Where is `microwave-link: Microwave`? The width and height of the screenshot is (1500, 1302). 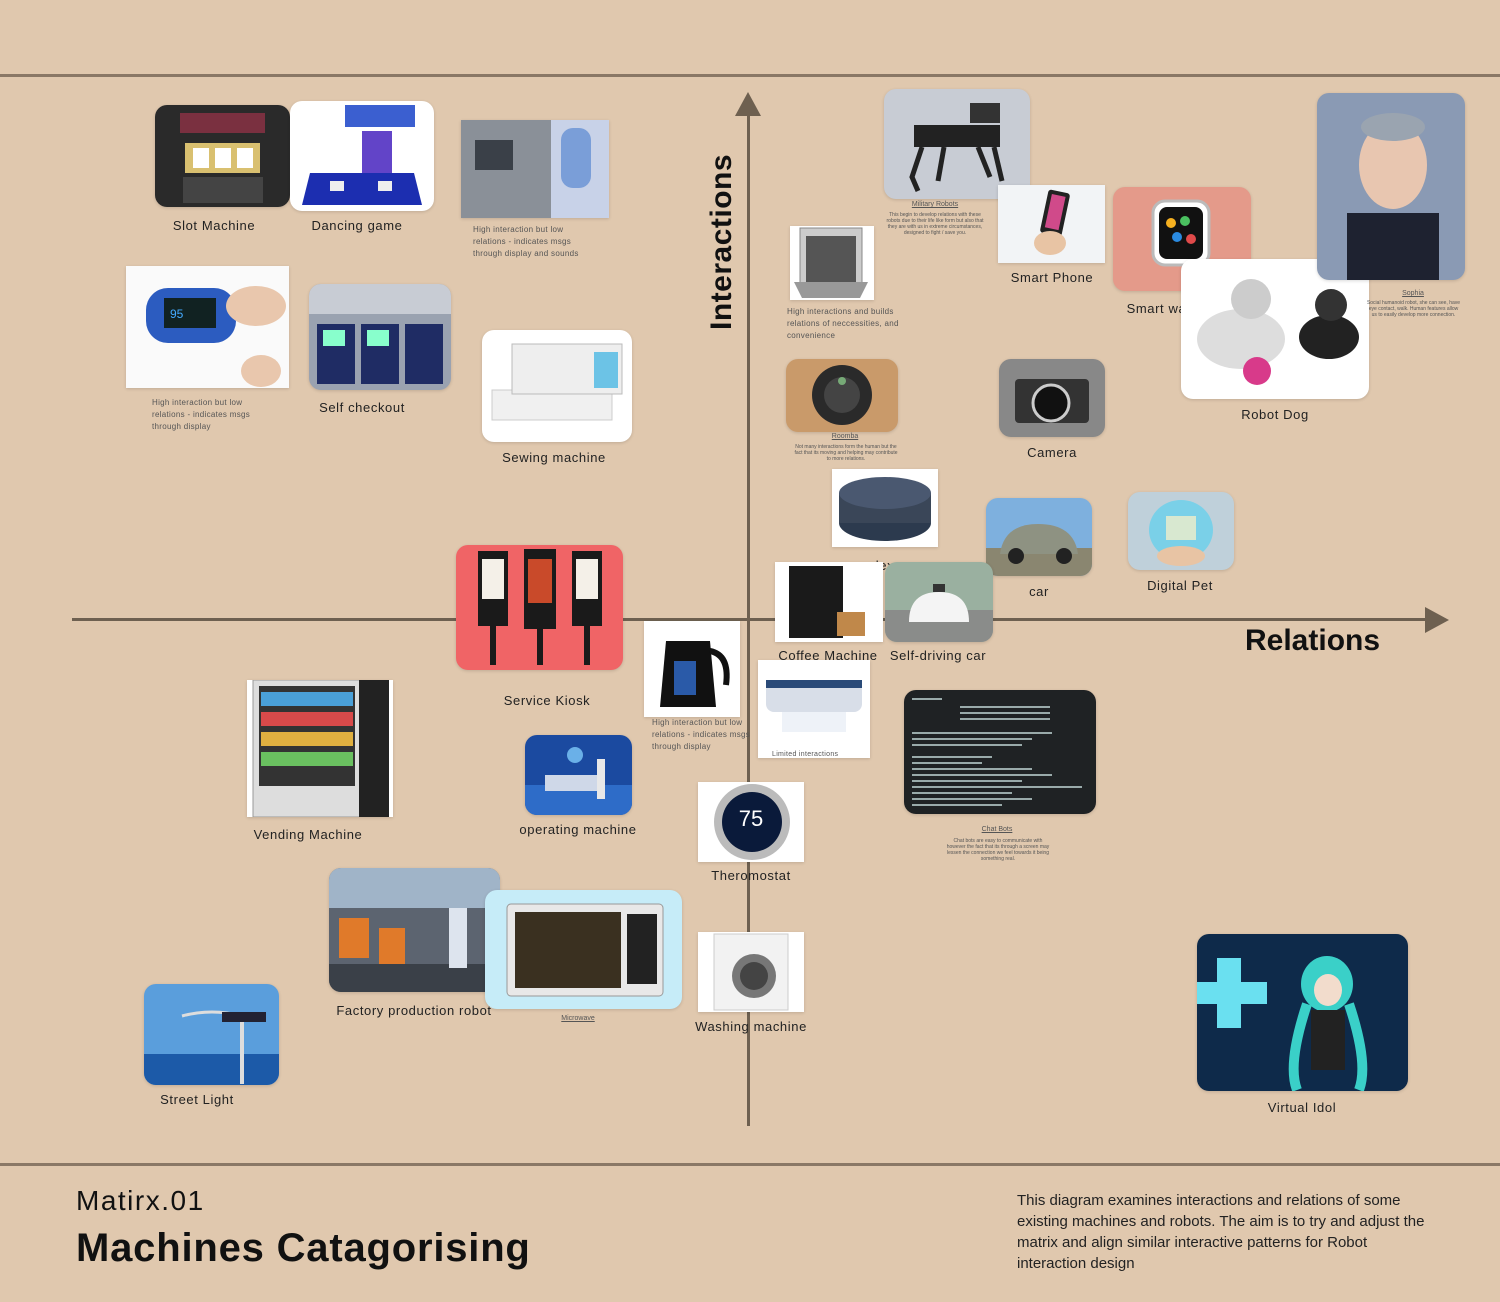
microwave-link: Microwave is located at coordinates (578, 1018).